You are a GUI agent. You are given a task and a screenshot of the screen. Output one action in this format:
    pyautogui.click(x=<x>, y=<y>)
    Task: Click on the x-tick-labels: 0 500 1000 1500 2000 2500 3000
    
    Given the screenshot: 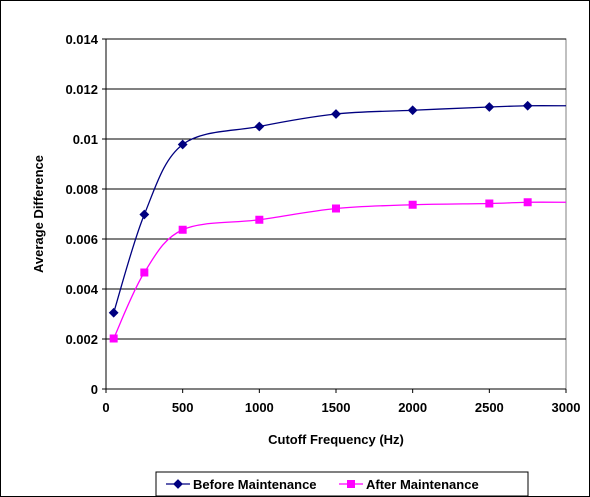 What is the action you would take?
    pyautogui.click(x=341, y=402)
    